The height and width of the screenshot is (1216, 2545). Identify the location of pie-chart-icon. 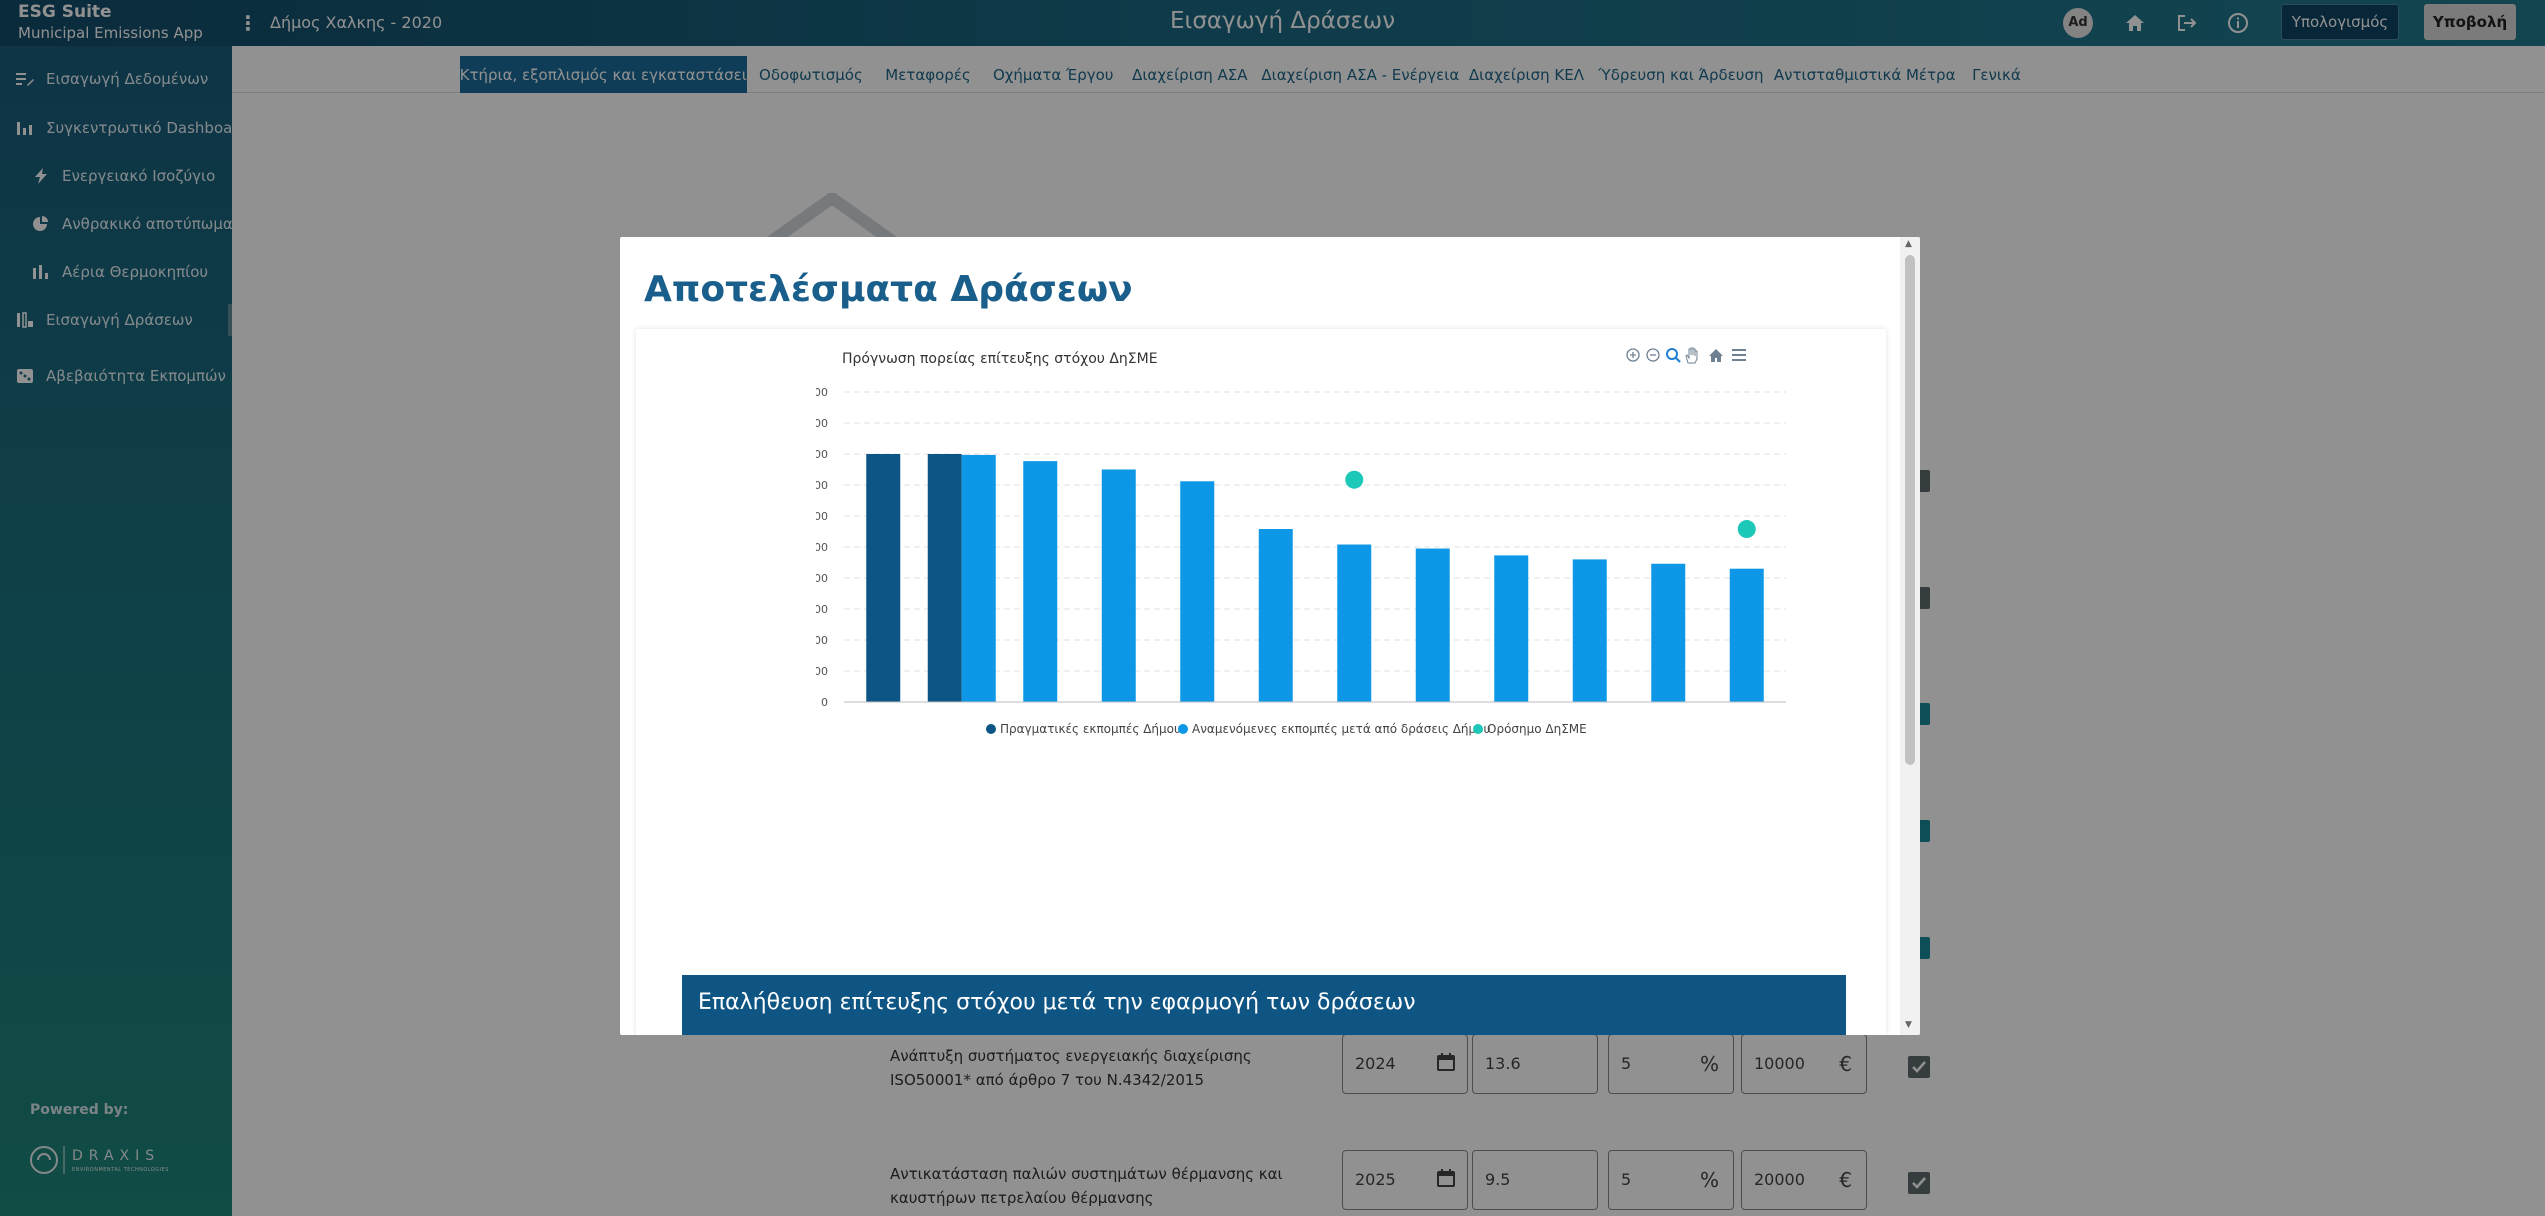
(40, 223).